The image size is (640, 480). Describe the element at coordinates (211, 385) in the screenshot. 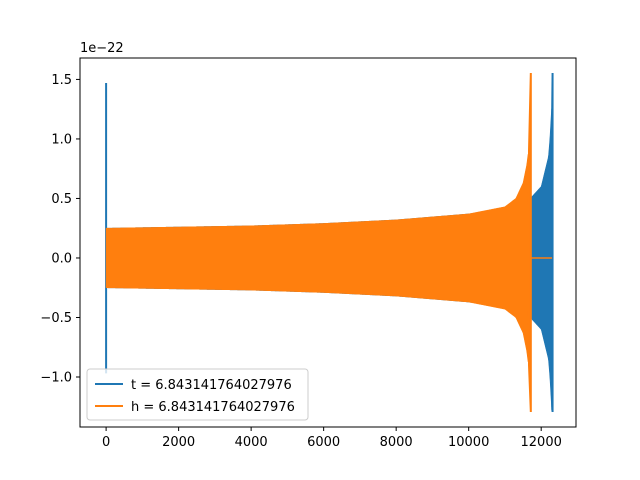

I see `legend-label-t: t = 6.843141764027976` at that location.